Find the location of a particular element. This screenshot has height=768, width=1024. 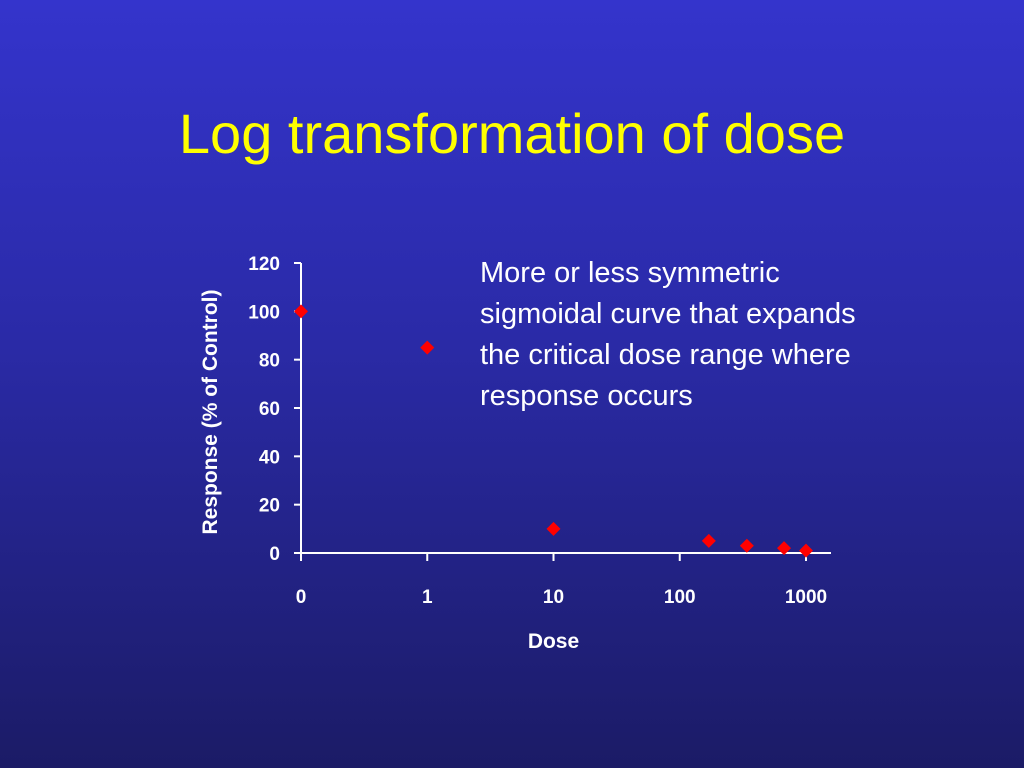

y-tick-label: 20 is located at coordinates (269, 506).